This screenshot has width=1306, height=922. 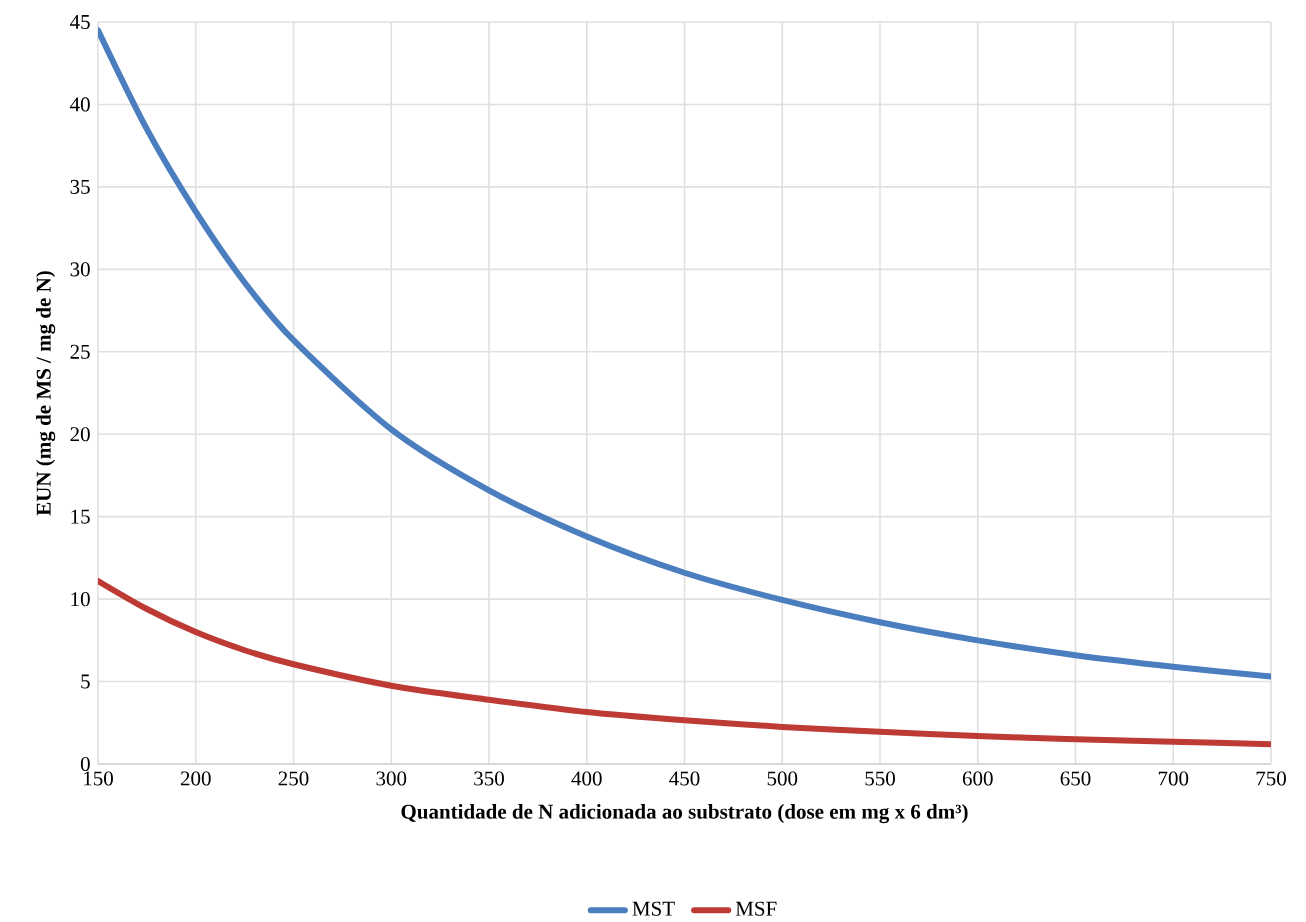 I want to click on y-tick-label: 15, so click(x=80, y=516).